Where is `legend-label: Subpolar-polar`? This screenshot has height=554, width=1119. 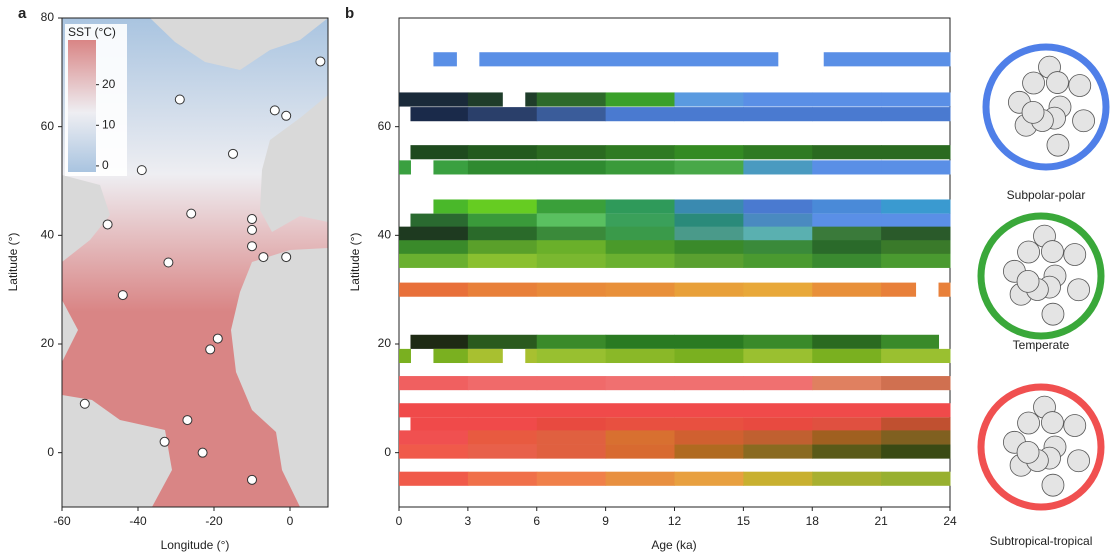 legend-label: Subpolar-polar is located at coordinates (1046, 195).